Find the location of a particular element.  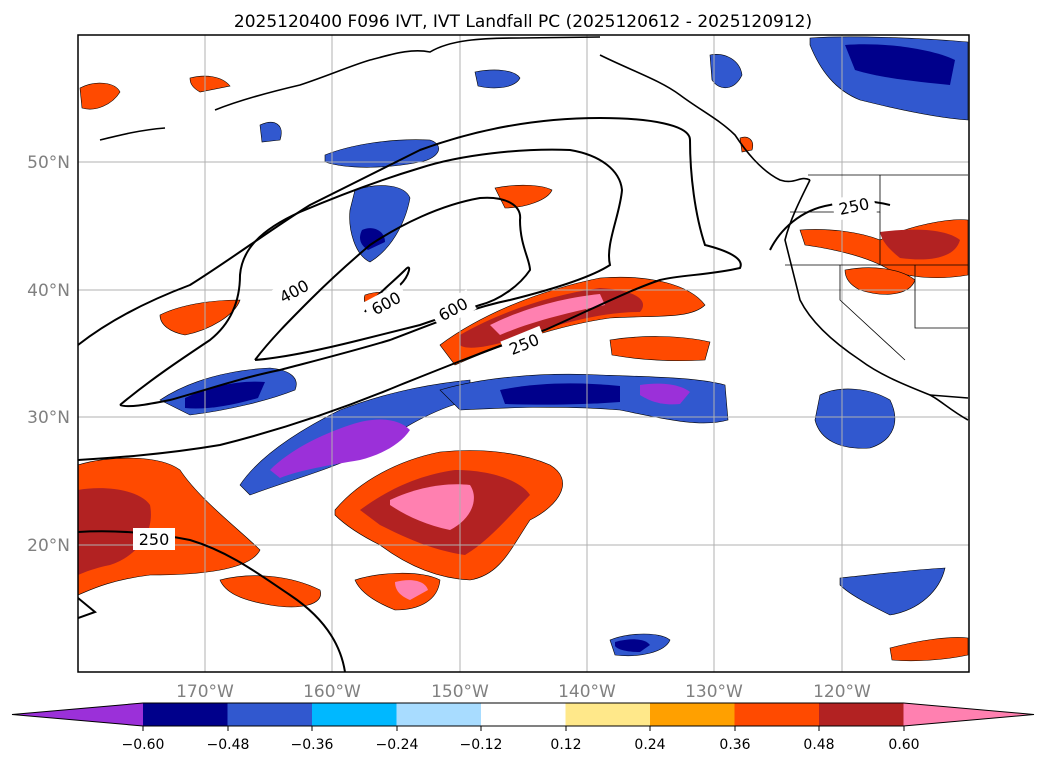

cb-tick-label: −0.36 is located at coordinates (312, 745).